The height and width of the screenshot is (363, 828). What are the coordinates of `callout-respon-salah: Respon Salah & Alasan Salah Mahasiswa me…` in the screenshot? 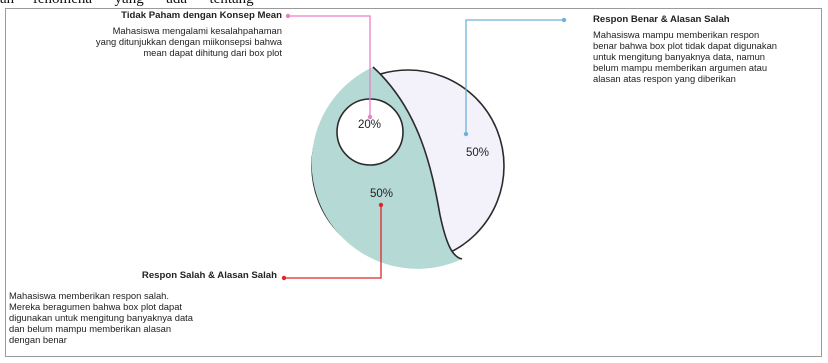 It's located at (143, 307).